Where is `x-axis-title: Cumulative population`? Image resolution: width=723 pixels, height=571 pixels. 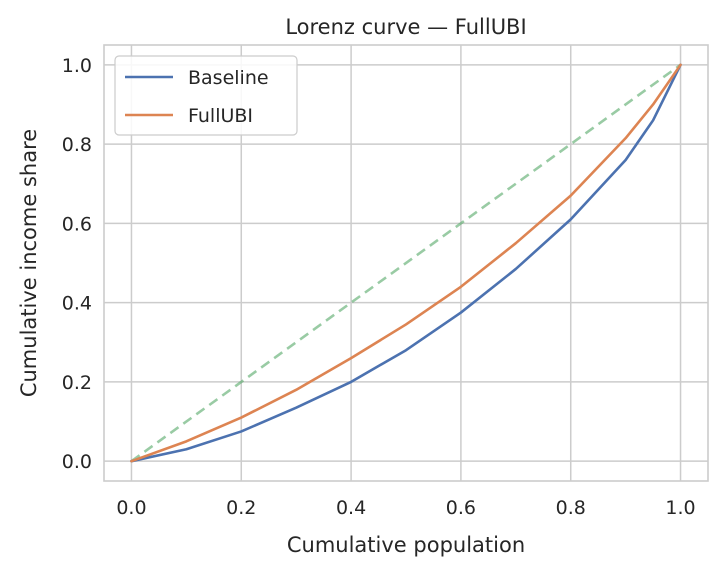 x-axis-title: Cumulative population is located at coordinates (406, 545).